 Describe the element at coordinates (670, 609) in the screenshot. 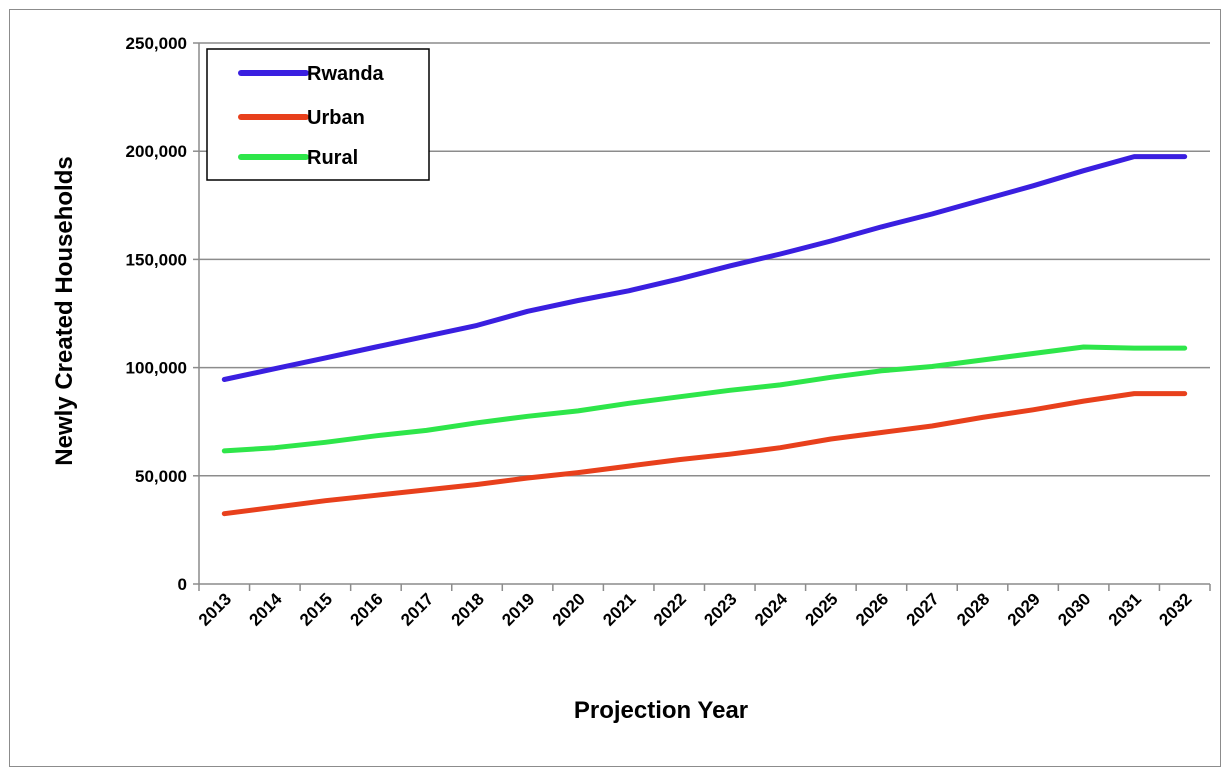

I see `x-tick-label-2022: 2022` at that location.